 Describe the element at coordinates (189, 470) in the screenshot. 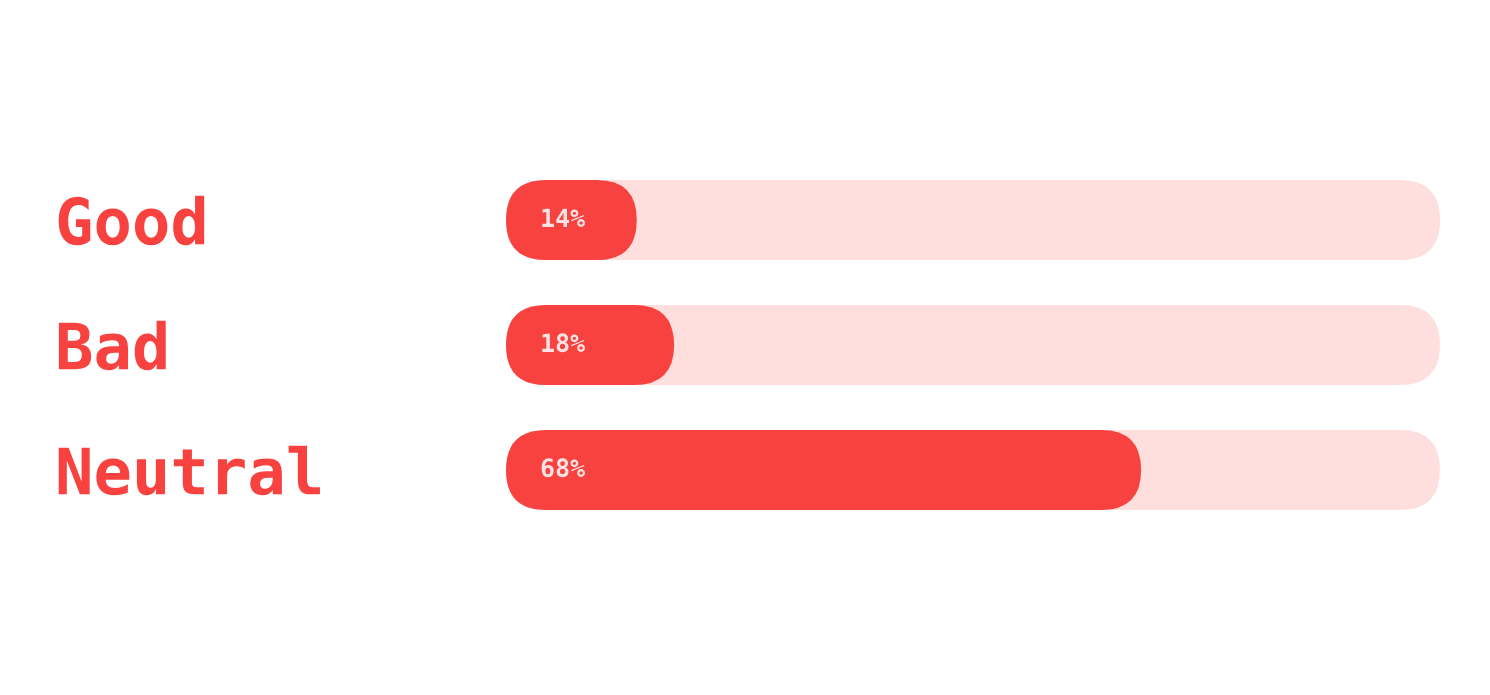

I see `y-tick-label: Neutral` at that location.